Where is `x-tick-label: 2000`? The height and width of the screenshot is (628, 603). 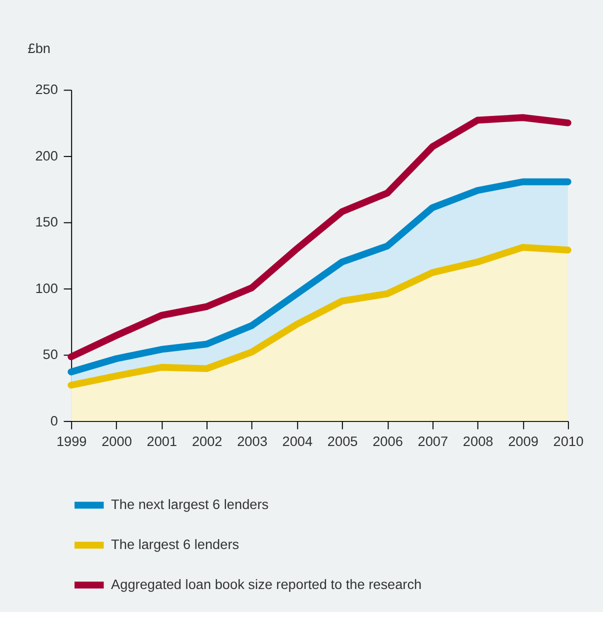
x-tick-label: 2000 is located at coordinates (117, 441).